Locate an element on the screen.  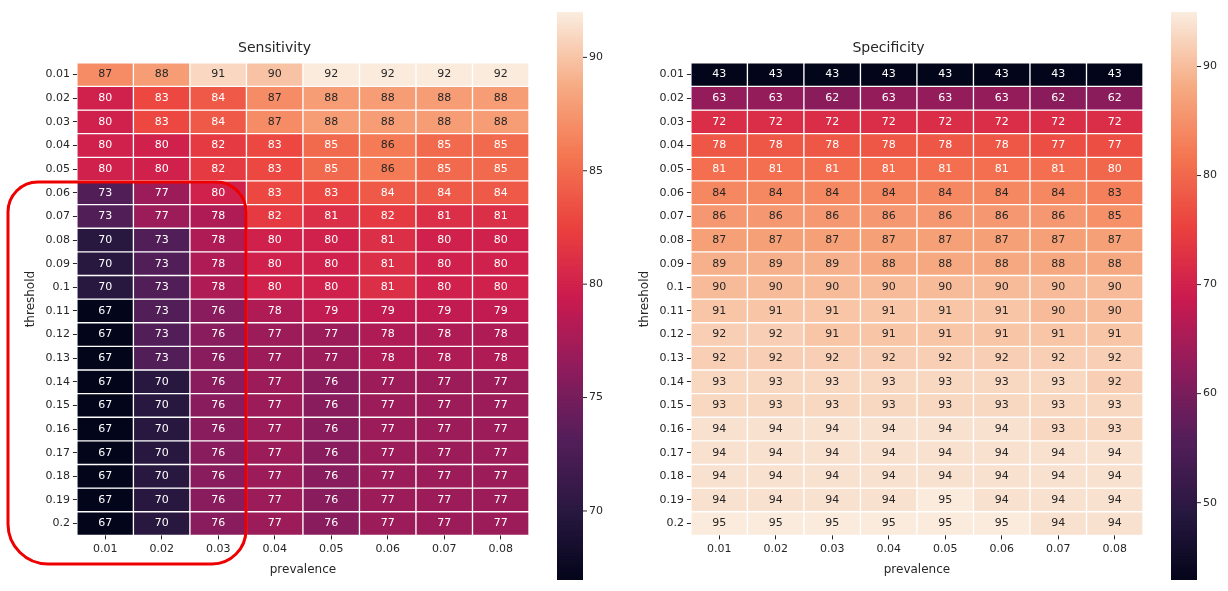
color-bar-label: 90 is located at coordinates (596, 57).